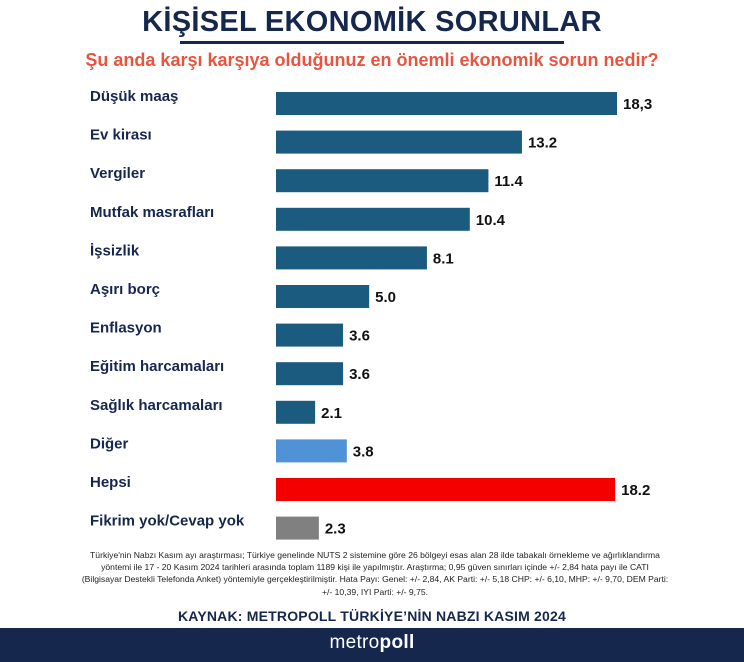 This screenshot has height=662, width=744. What do you see at coordinates (167, 521) in the screenshot?
I see `category-label: Fikrim yok/Cevap yok` at bounding box center [167, 521].